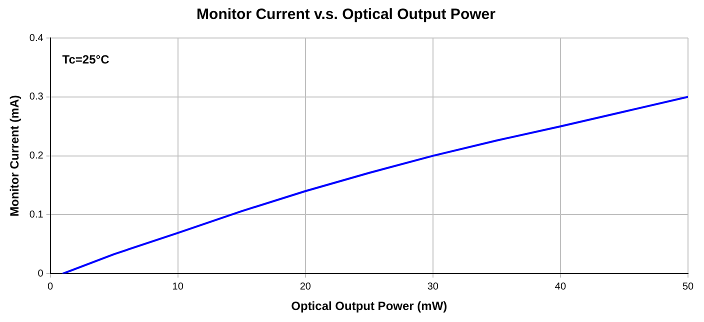  Describe the element at coordinates (41, 274) in the screenshot. I see `y-tick-label: 0` at that location.